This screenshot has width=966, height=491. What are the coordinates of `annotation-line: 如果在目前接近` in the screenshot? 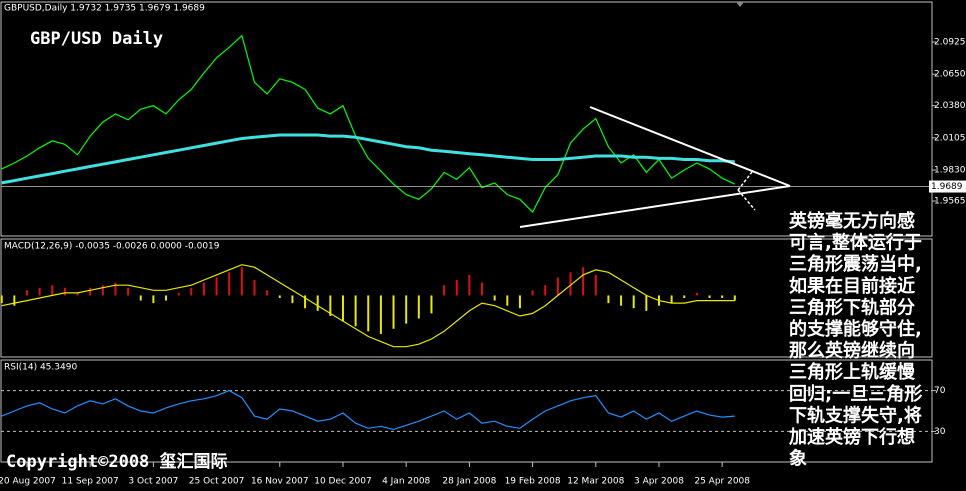 It's located at (852, 286).